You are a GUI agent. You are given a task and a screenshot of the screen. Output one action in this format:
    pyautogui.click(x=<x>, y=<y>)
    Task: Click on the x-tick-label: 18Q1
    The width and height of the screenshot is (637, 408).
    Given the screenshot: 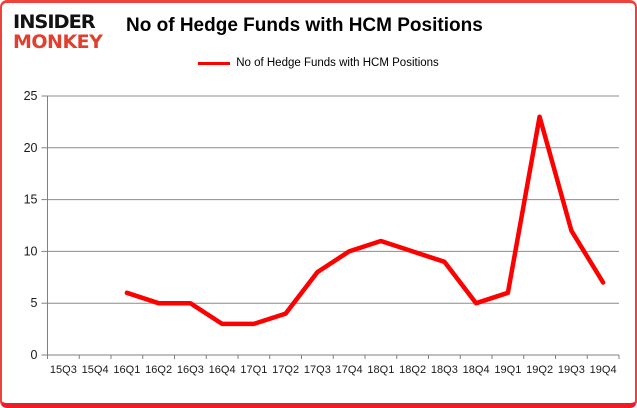 What is the action you would take?
    pyautogui.click(x=380, y=370)
    